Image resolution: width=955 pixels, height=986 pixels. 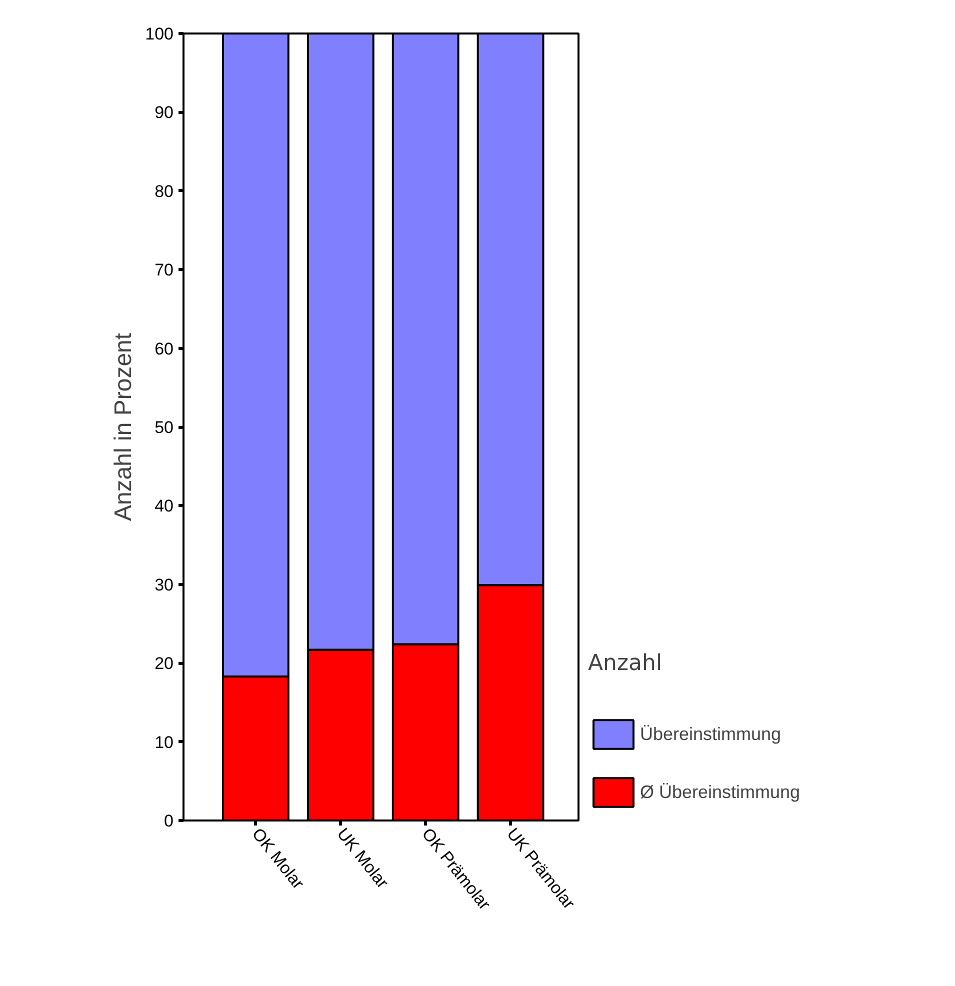 What do you see at coordinates (159, 34) in the screenshot?
I see `y-tick-label: 100` at bounding box center [159, 34].